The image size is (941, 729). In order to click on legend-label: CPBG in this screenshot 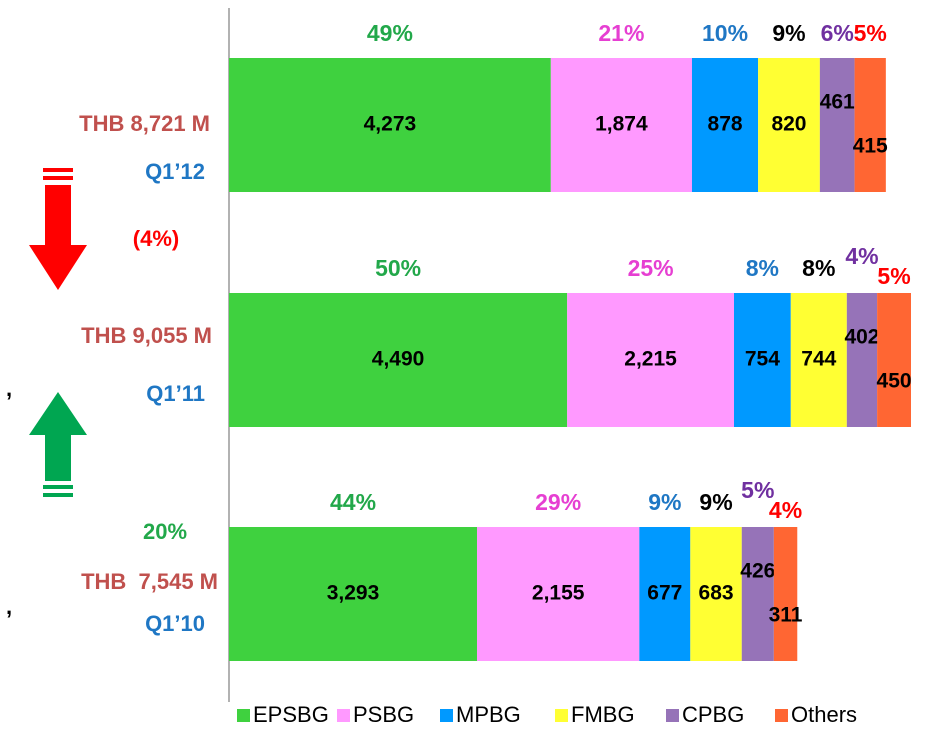, I will do `click(713, 714)`.